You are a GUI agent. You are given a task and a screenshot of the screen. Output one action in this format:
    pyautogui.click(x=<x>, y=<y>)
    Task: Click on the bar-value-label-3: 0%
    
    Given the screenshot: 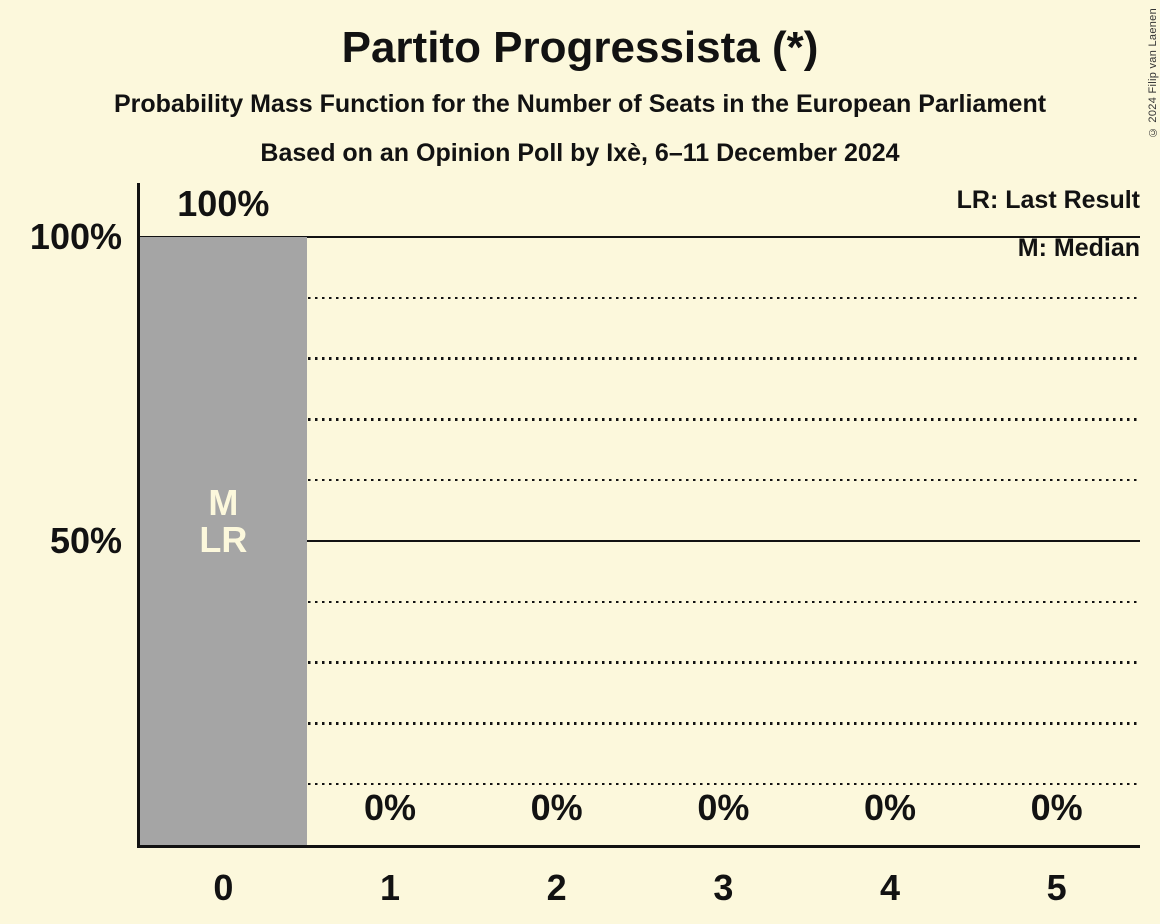 What is the action you would take?
    pyautogui.click(x=723, y=807)
    